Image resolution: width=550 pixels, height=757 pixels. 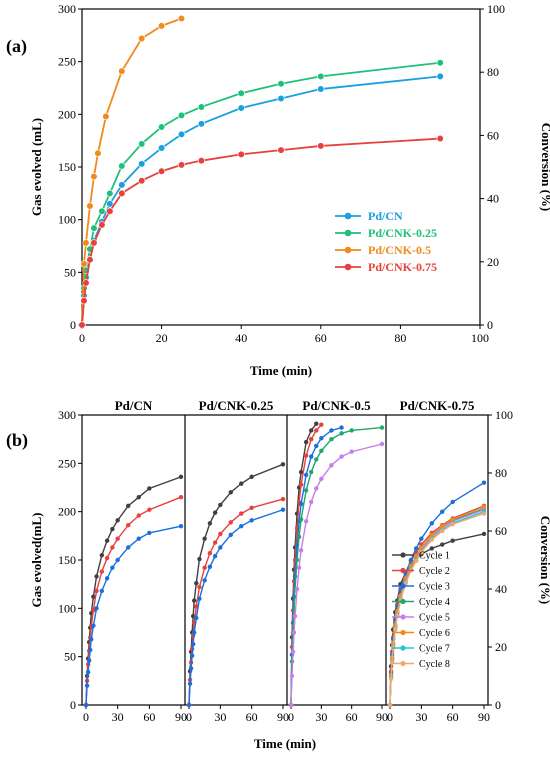 What do you see at coordinates (336, 405) in the screenshot?
I see `subplot-title-pd-cnk-0-5: Pd/CNK-0.5` at bounding box center [336, 405].